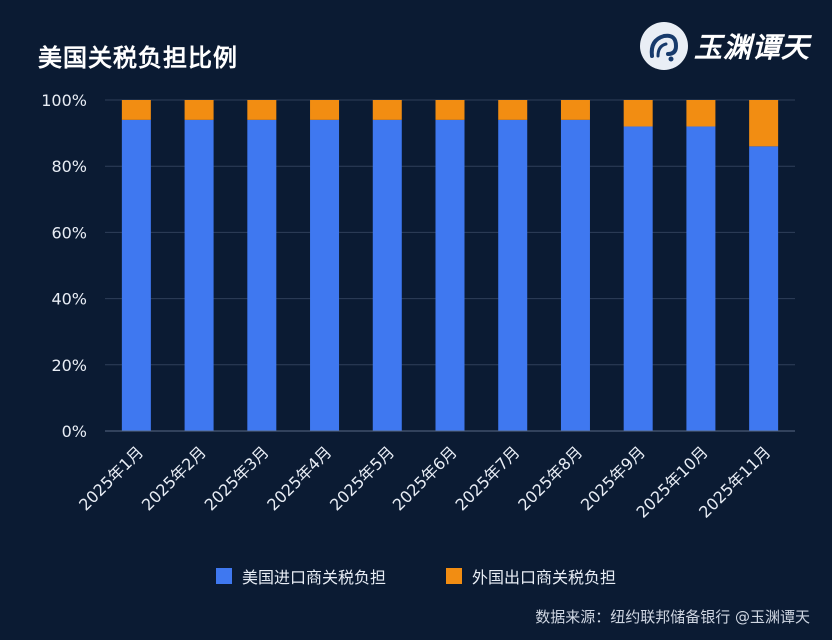 Image resolution: width=832 pixels, height=640 pixels. Describe the element at coordinates (425, 478) in the screenshot. I see `x-tick-label: 2025年6月` at that location.